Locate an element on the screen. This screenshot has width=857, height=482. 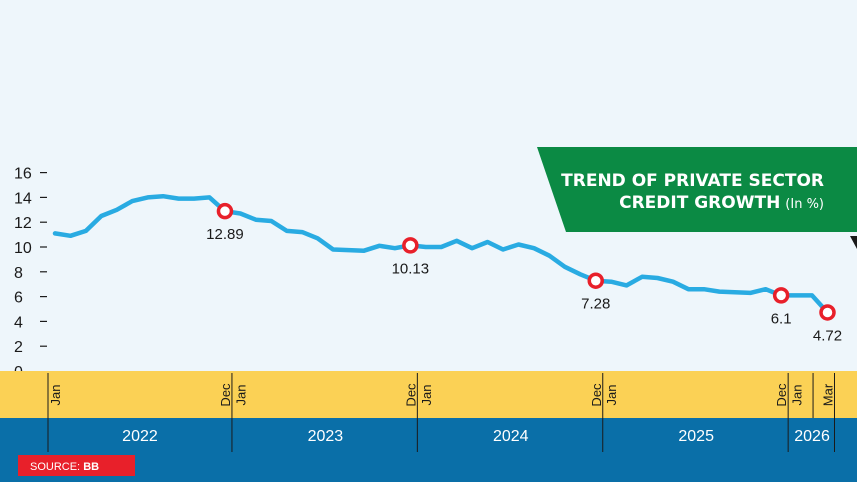
y-tick-label: 2 is located at coordinates (18, 347).